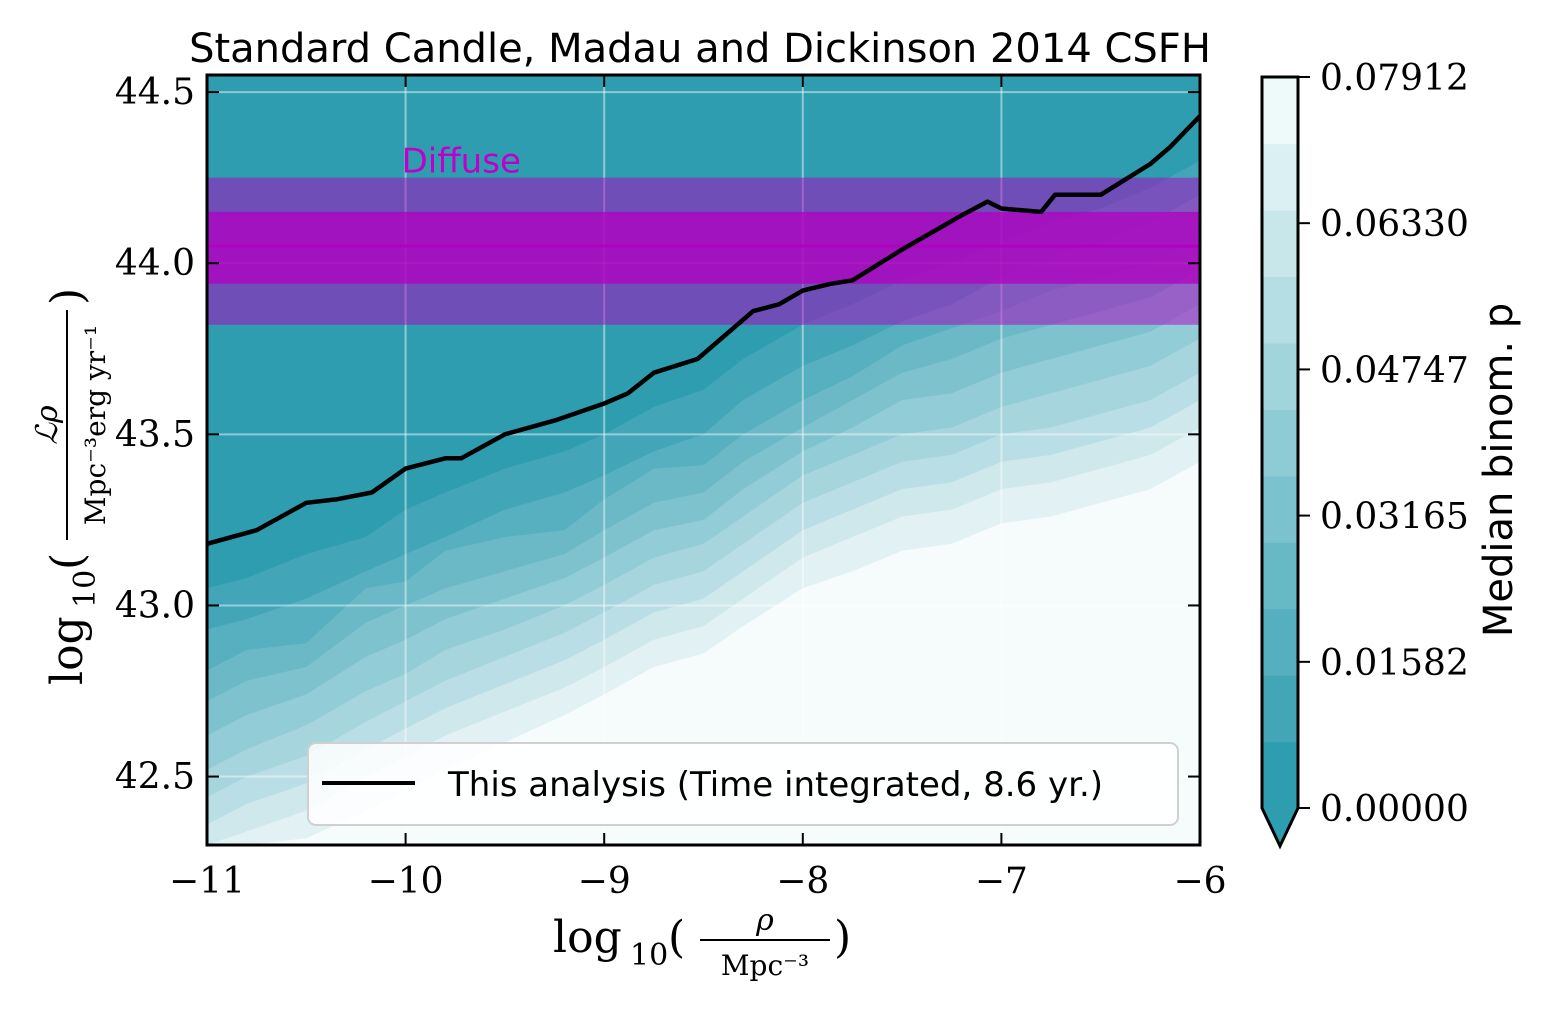  What do you see at coordinates (1394, 370) in the screenshot?
I see `colorbar-tick-label-3: 0.04747` at bounding box center [1394, 370].